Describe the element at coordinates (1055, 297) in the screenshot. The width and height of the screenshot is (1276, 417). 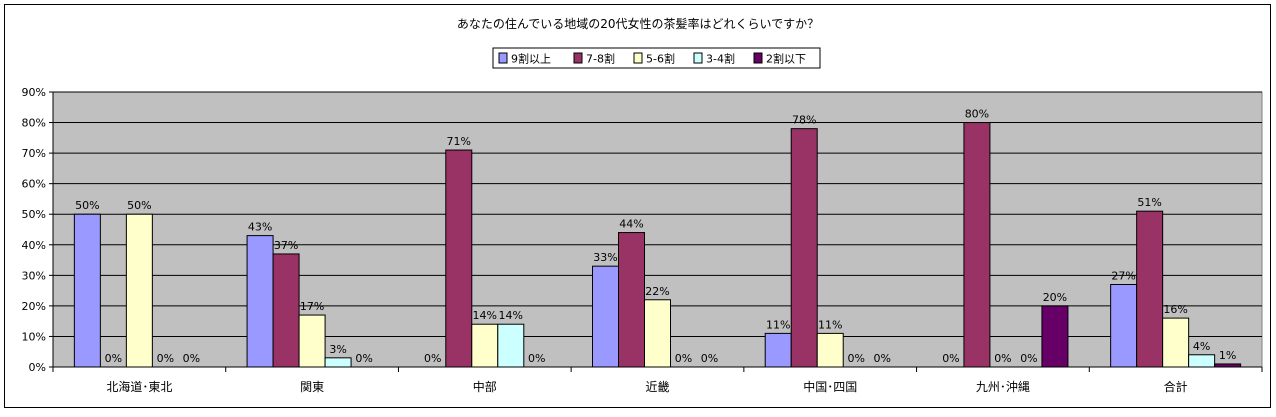
I see `data-label: 20%` at that location.